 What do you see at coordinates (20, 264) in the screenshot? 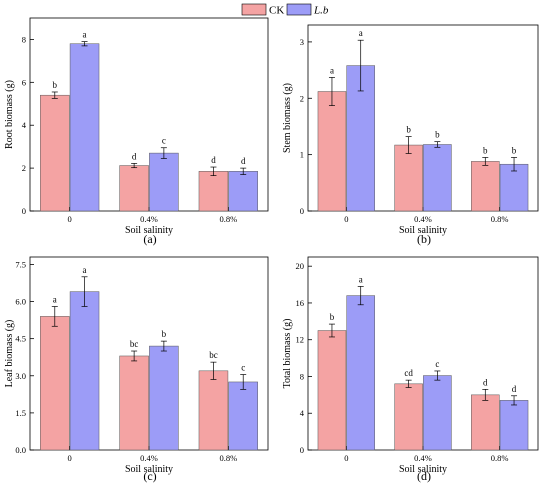
I see `panel-c-ytick-label: 7.5` at bounding box center [20, 264].